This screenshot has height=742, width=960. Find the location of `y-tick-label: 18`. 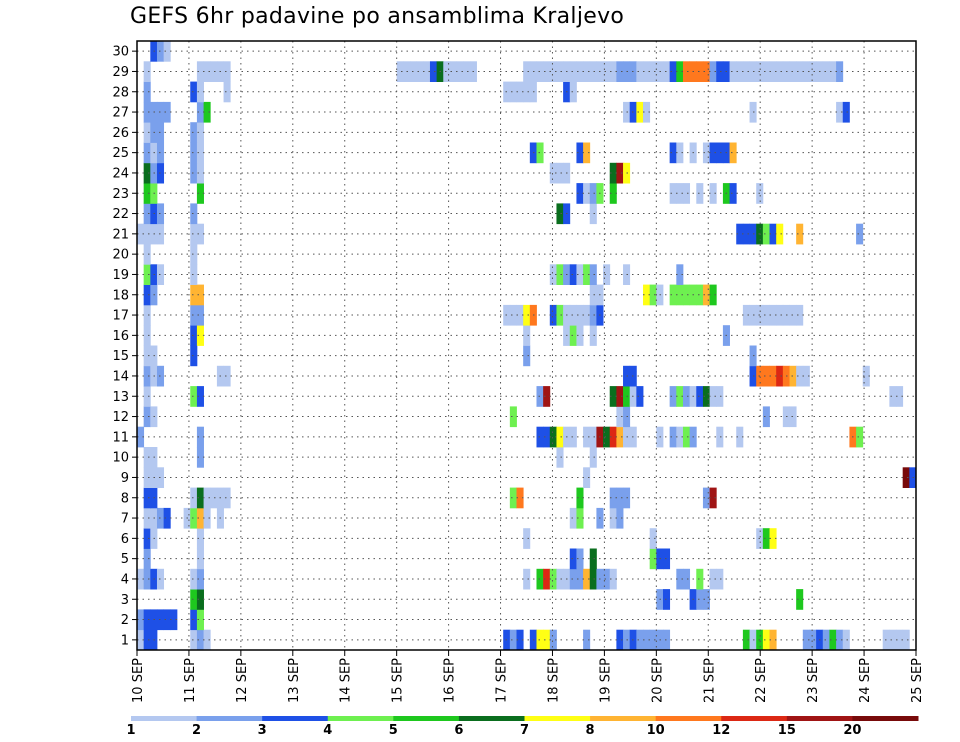

y-tick-label: 18 is located at coordinates (120, 295).